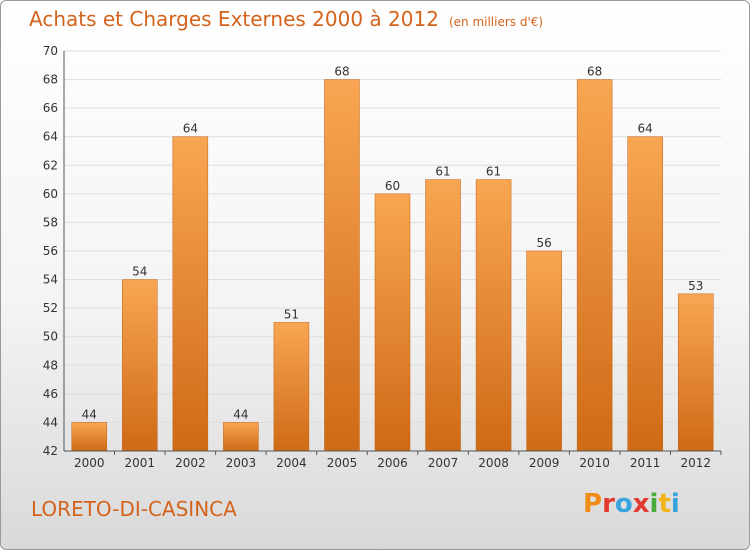 The image size is (750, 550). Describe the element at coordinates (645, 463) in the screenshot. I see `x-tick-label-2011: 2011` at that location.